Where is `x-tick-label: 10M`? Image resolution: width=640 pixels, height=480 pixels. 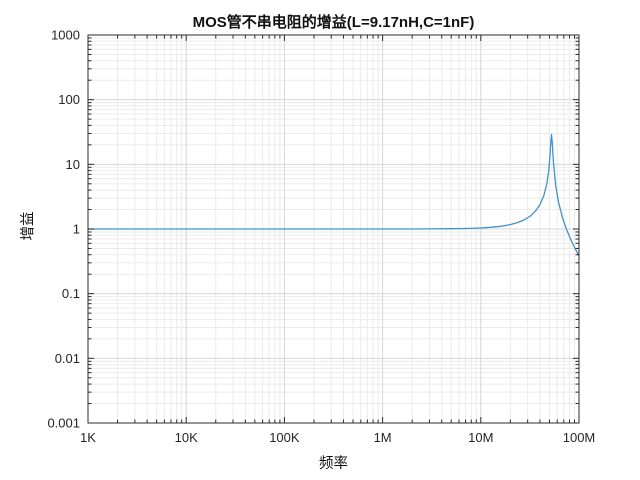 x-tick-label: 10M is located at coordinates (480, 437).